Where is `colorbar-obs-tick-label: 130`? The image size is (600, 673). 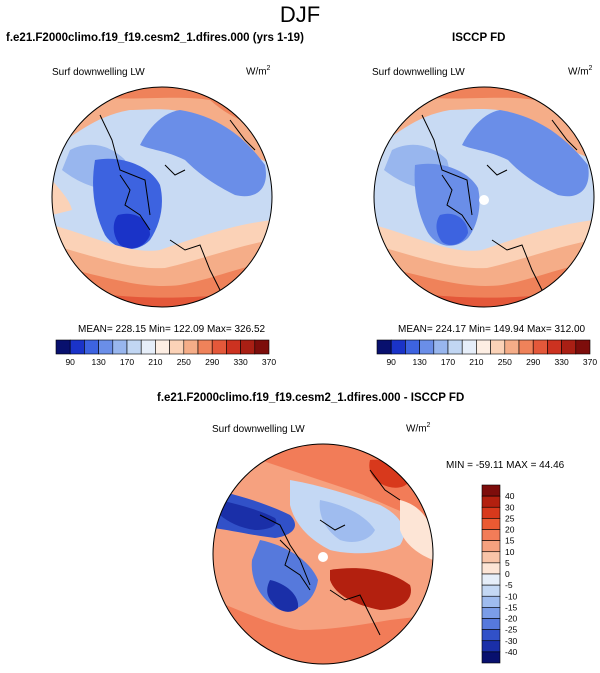
colorbar-obs-tick-label: 130 is located at coordinates (420, 362).